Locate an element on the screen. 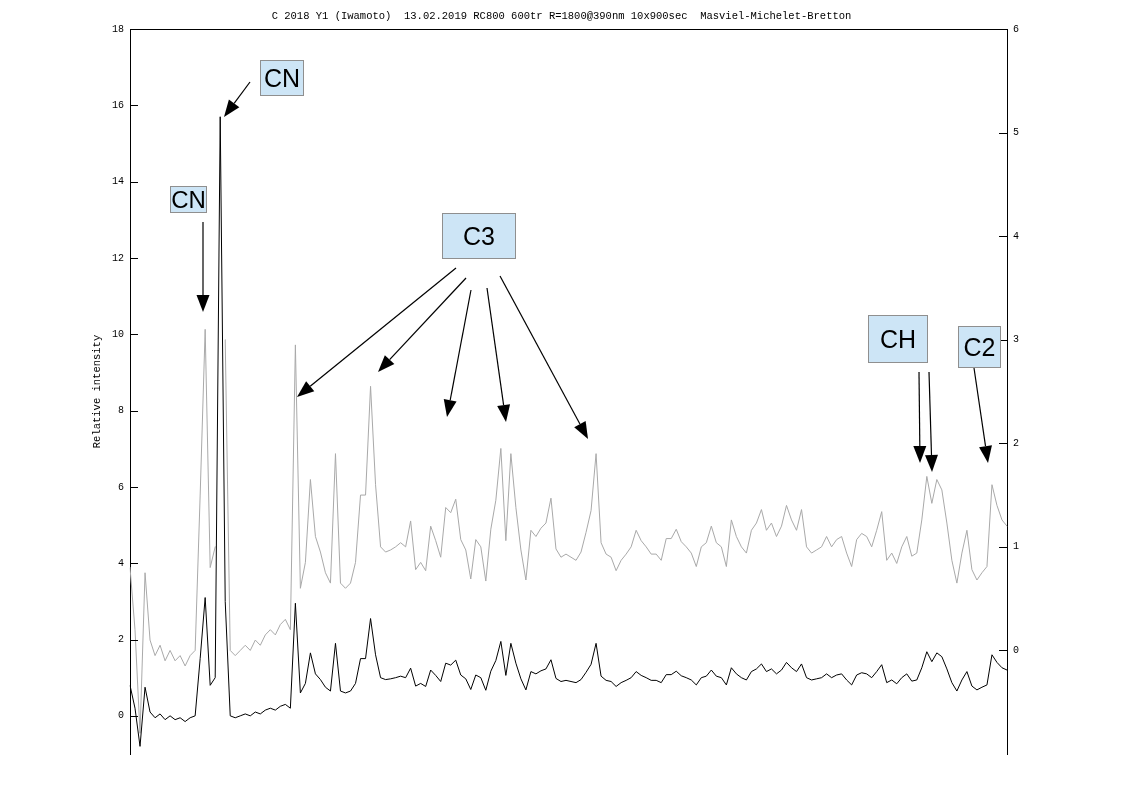 The image size is (1123, 794). y2-tick-label: 6 is located at coordinates (1016, 29).